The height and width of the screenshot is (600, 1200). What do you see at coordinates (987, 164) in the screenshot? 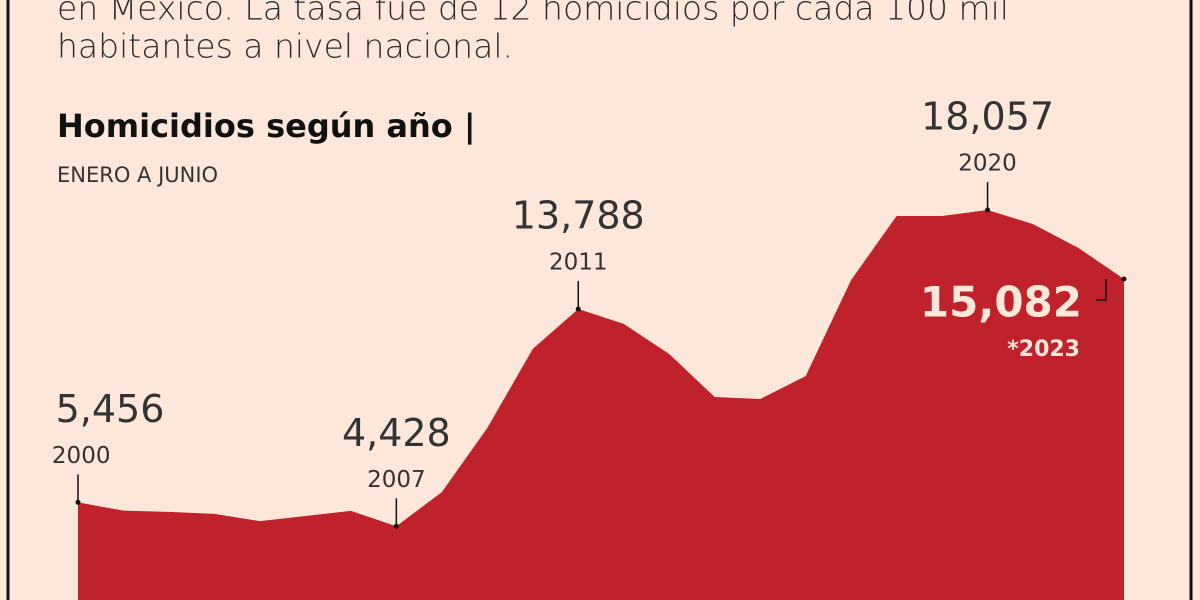
I see `year-label: 2020` at bounding box center [987, 164].